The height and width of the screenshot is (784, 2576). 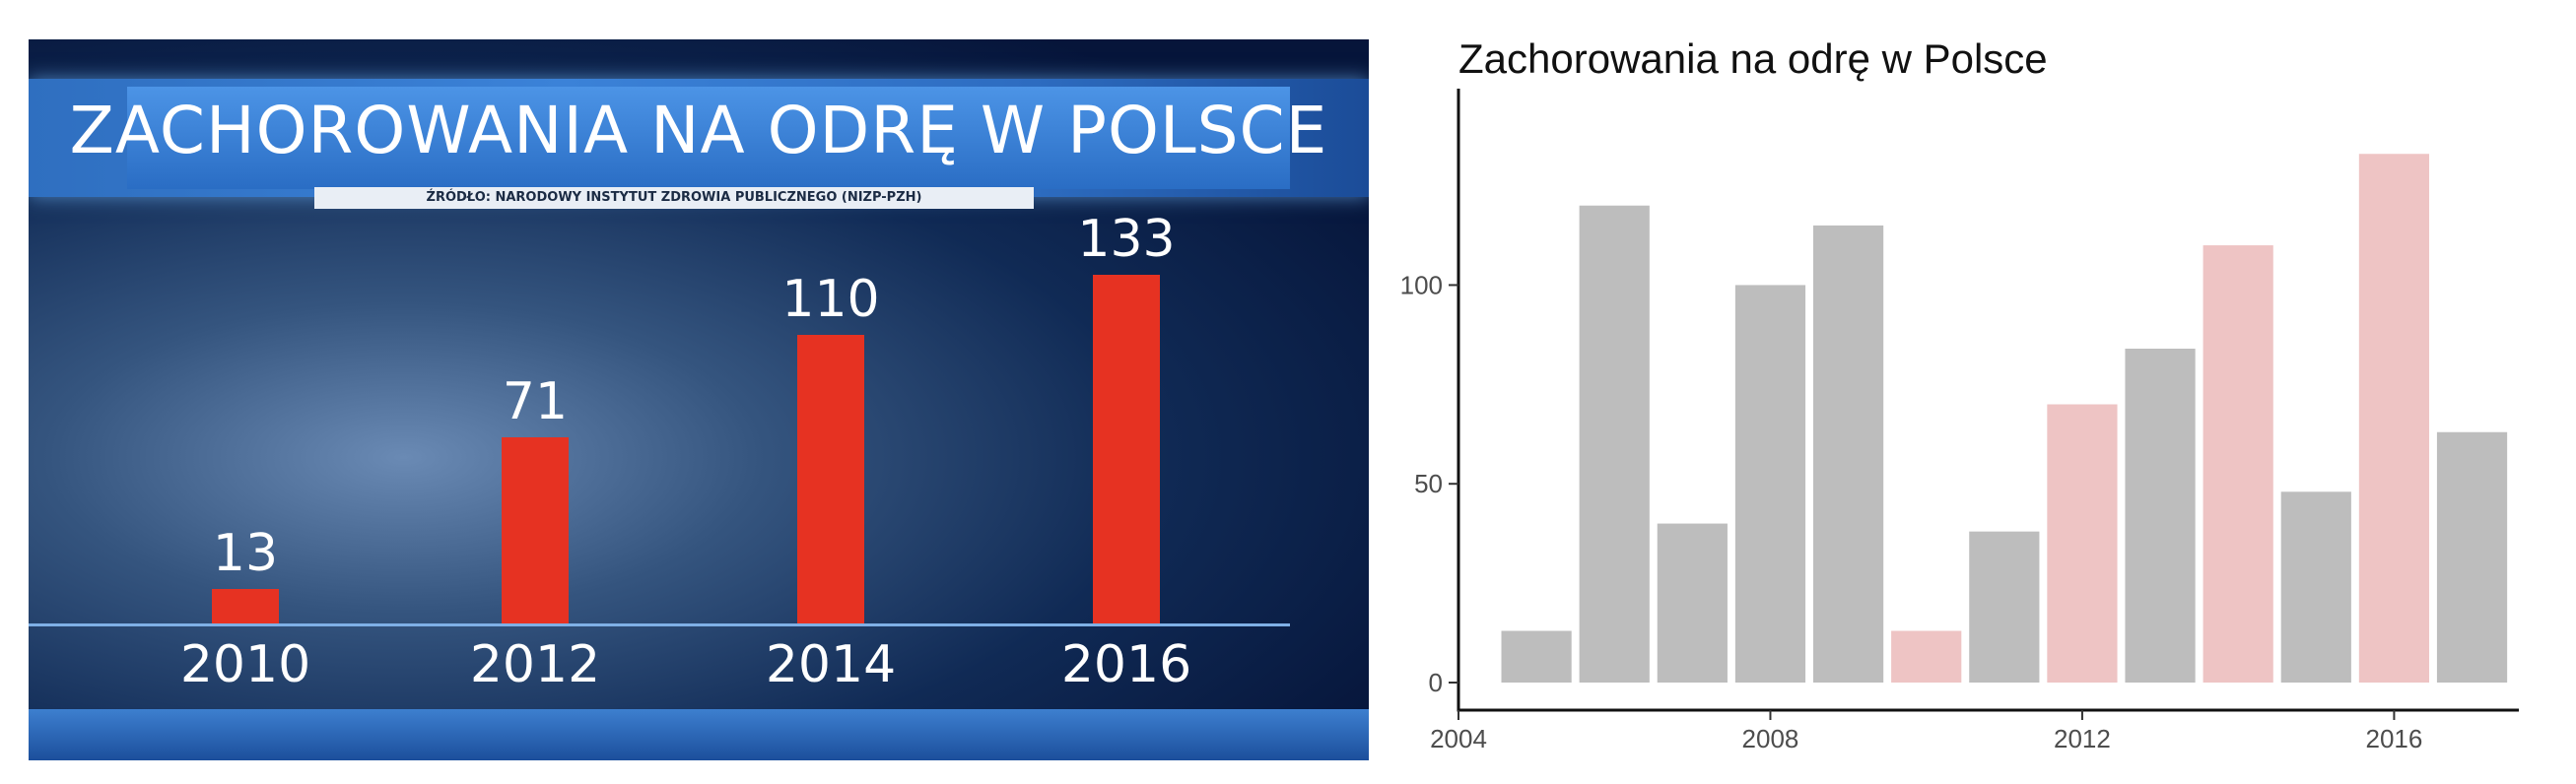 I want to click on y-tick-label: 50, so click(x=1428, y=484).